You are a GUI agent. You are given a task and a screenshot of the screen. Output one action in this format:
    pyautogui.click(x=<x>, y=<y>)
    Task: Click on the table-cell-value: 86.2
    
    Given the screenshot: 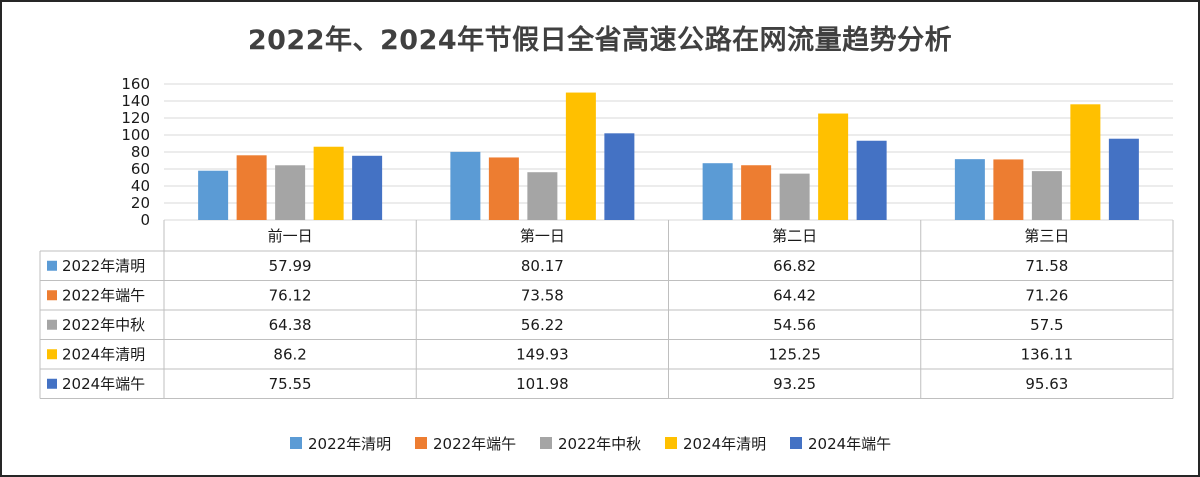 What is the action you would take?
    pyautogui.click(x=289, y=354)
    